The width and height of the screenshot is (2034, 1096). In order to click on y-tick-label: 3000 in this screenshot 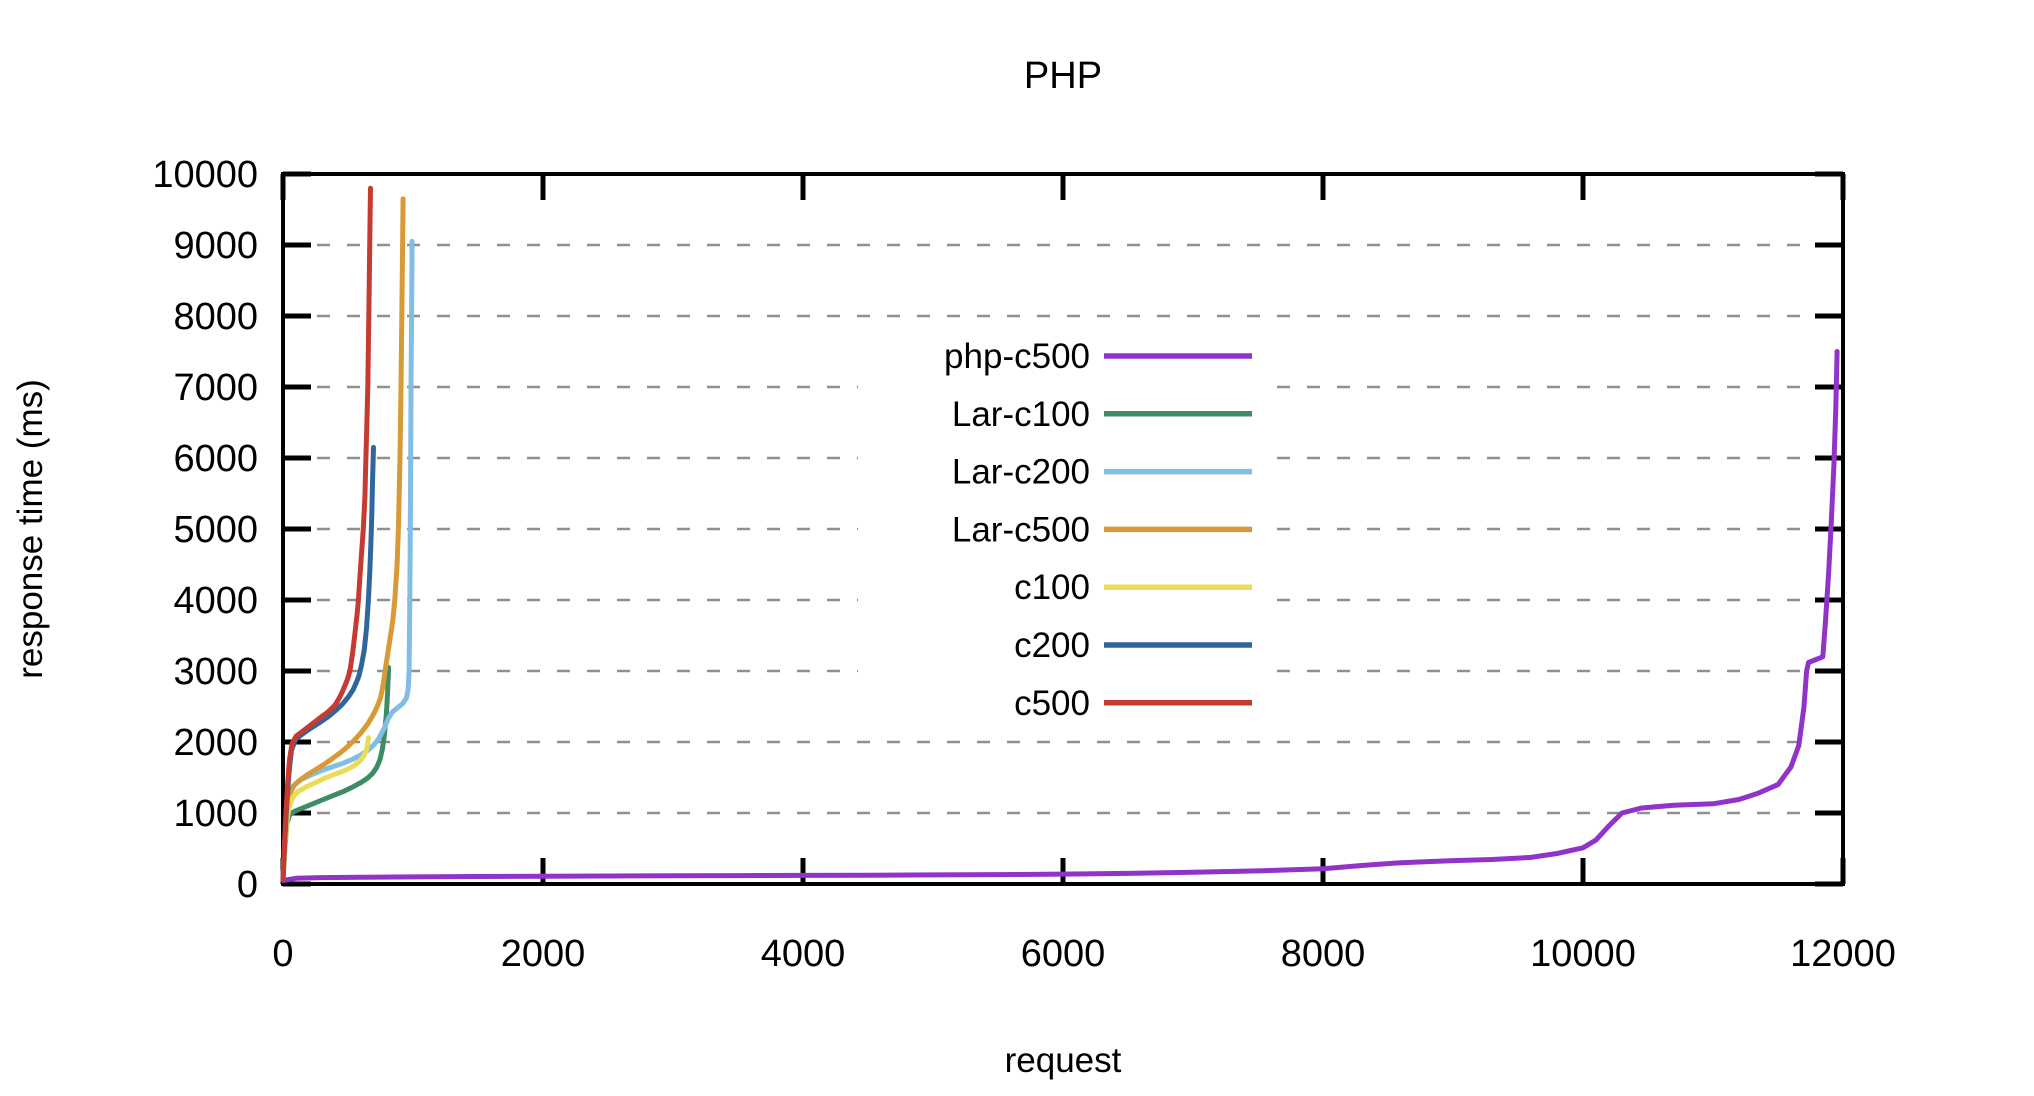, I will do `click(215, 672)`.